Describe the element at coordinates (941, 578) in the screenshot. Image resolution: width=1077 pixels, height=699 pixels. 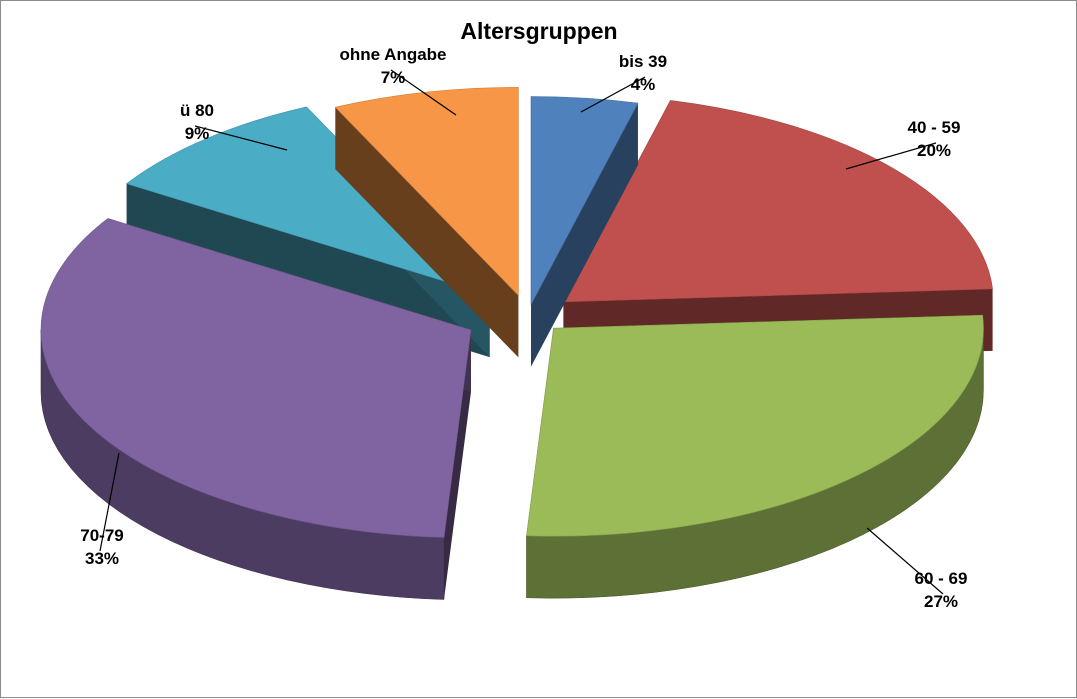
I see `slice-category-label: 60 - 69` at that location.